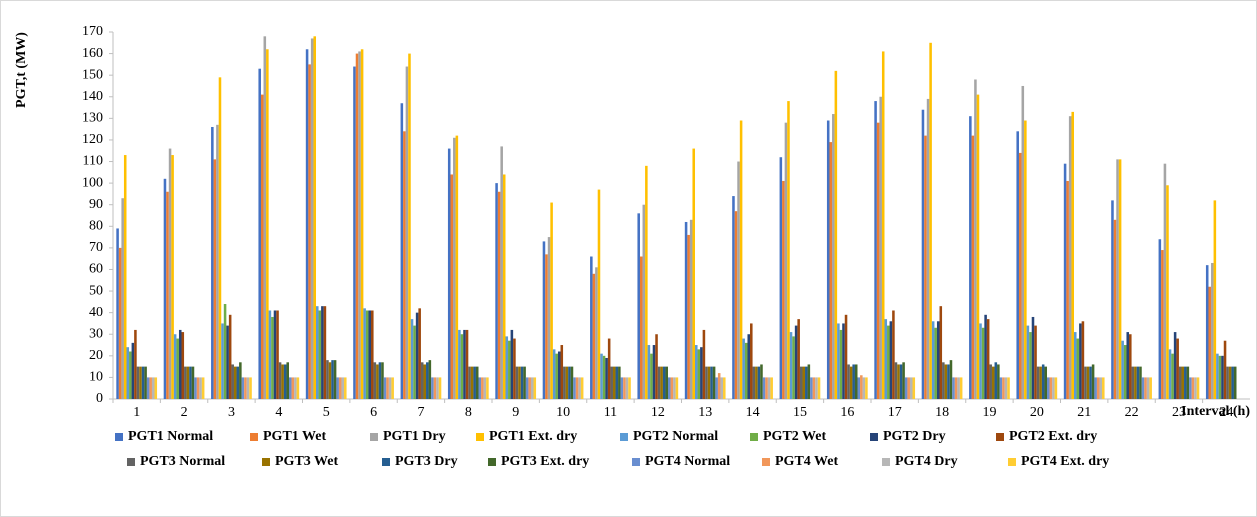 This screenshot has width=1257, height=517. What do you see at coordinates (687, 461) in the screenshot?
I see `legend-label: PGT4 Normal` at bounding box center [687, 461].